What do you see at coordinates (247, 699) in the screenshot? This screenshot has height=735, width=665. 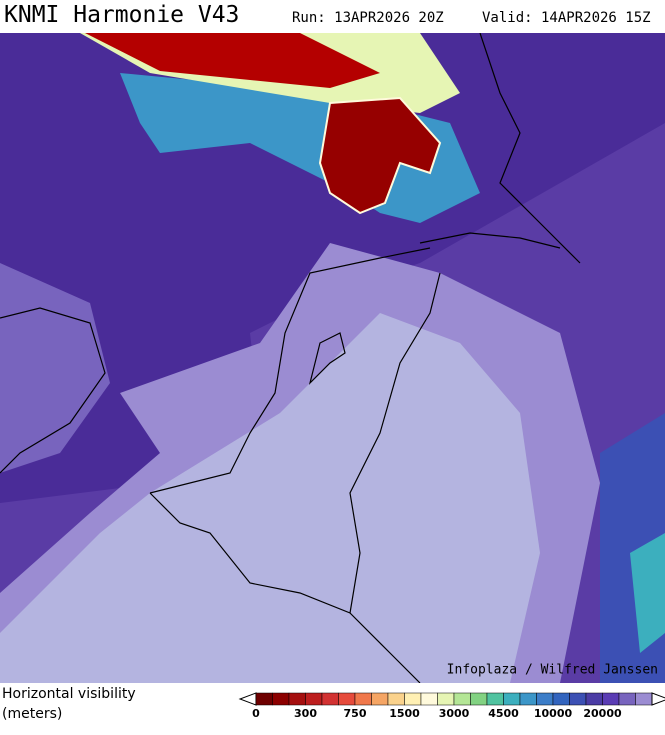 I see `arrow-left` at bounding box center [247, 699].